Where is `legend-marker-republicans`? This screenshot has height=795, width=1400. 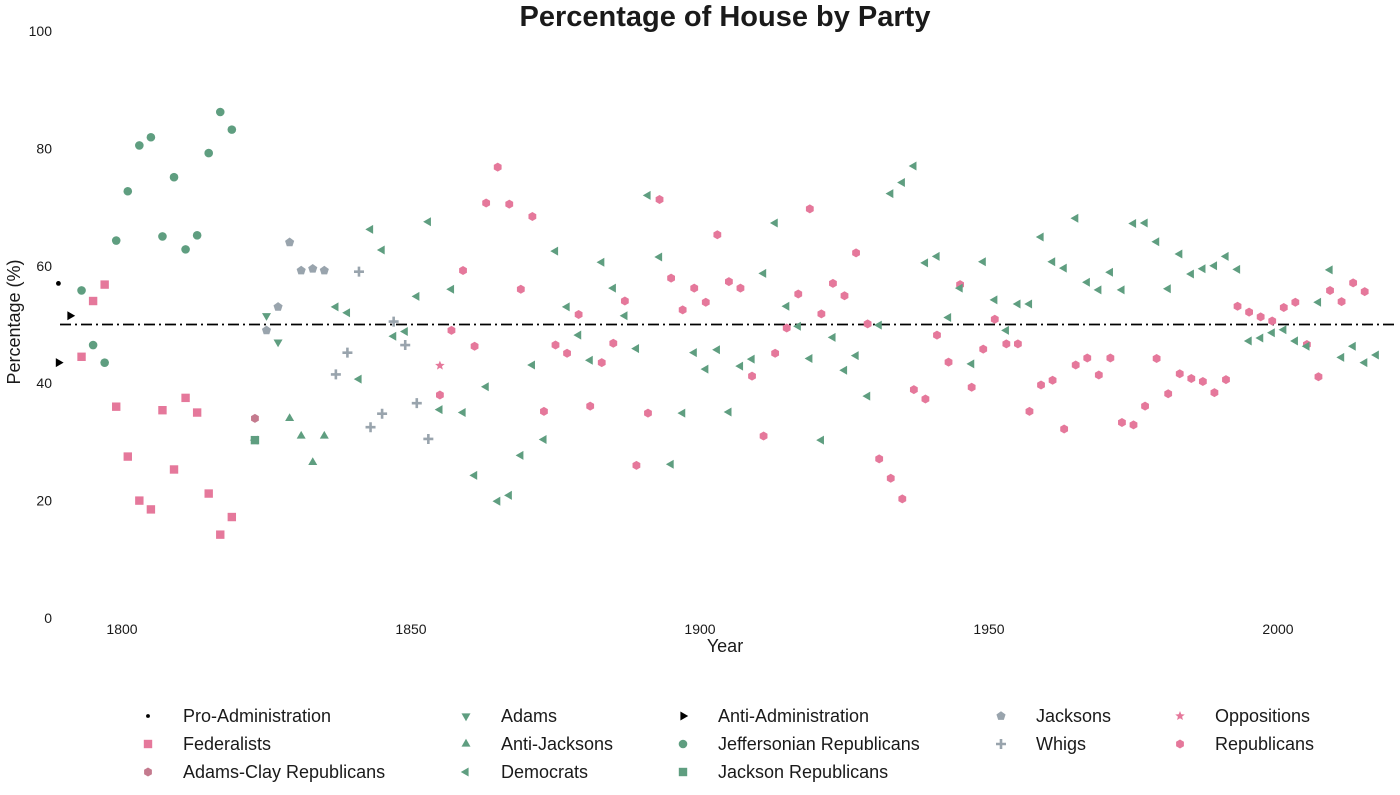
legend-marker-republicans is located at coordinates (1180, 744).